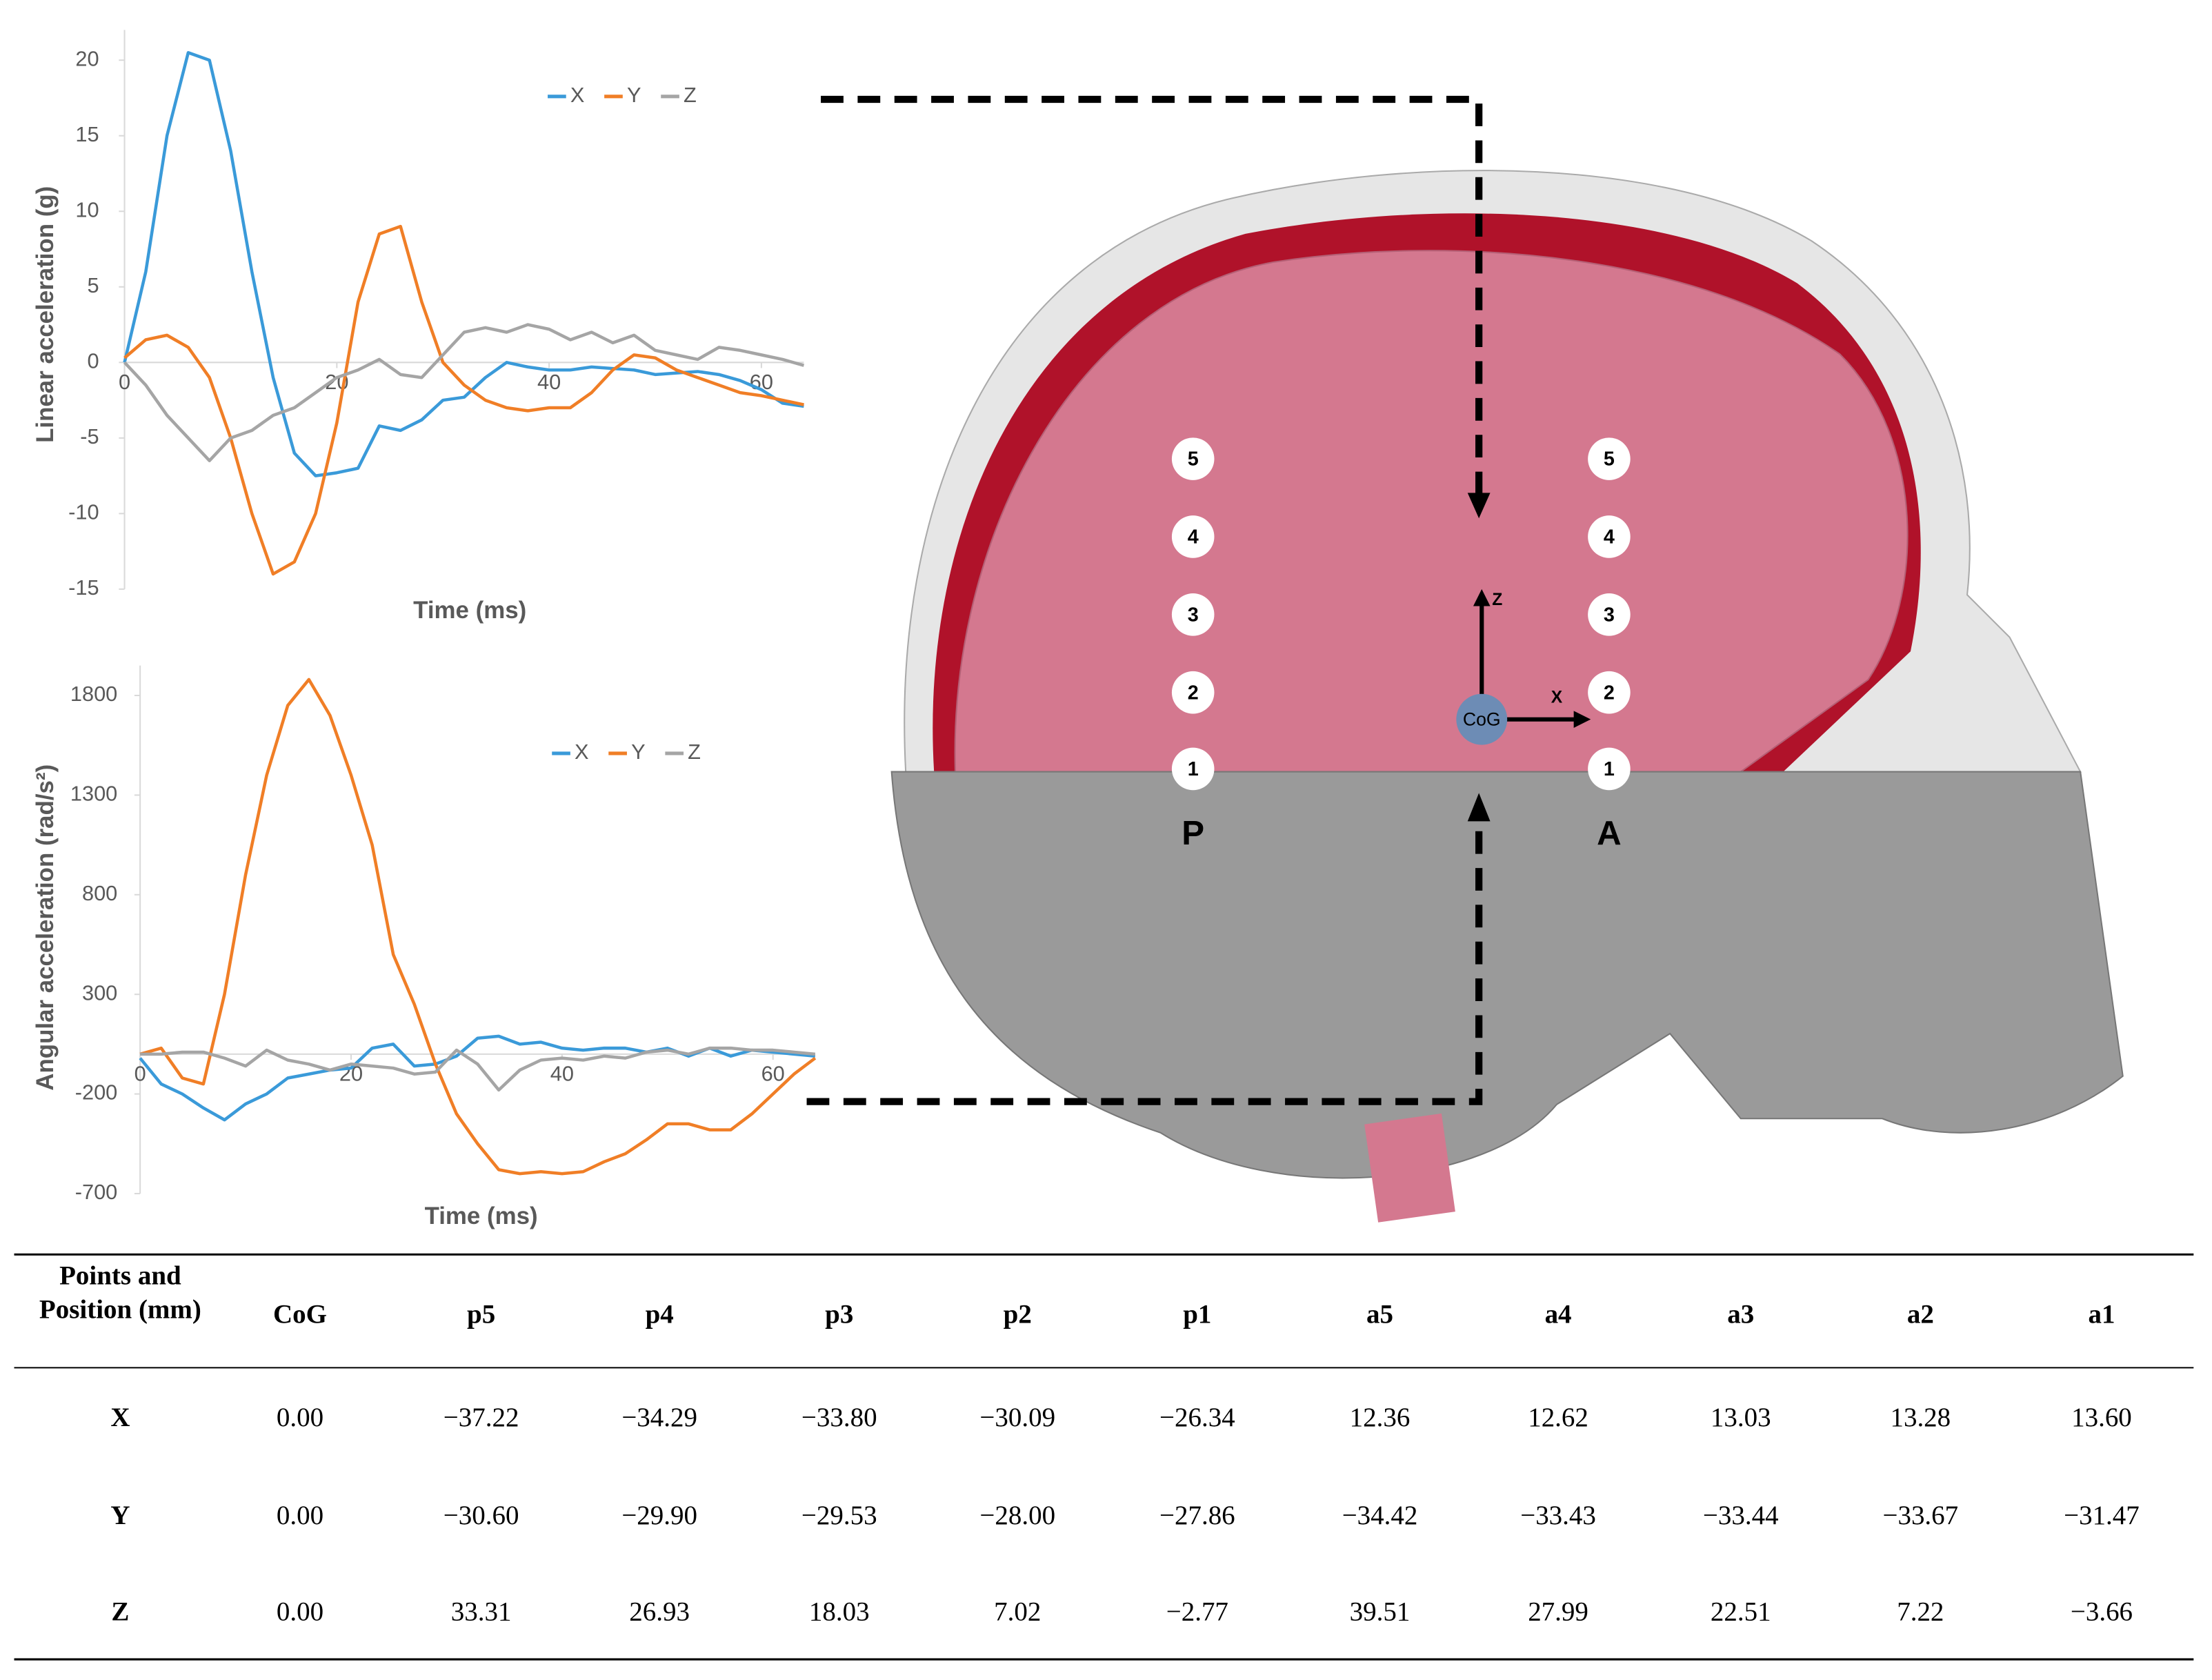  What do you see at coordinates (660, 1314) in the screenshot?
I see `table-header-cell: p4` at bounding box center [660, 1314].